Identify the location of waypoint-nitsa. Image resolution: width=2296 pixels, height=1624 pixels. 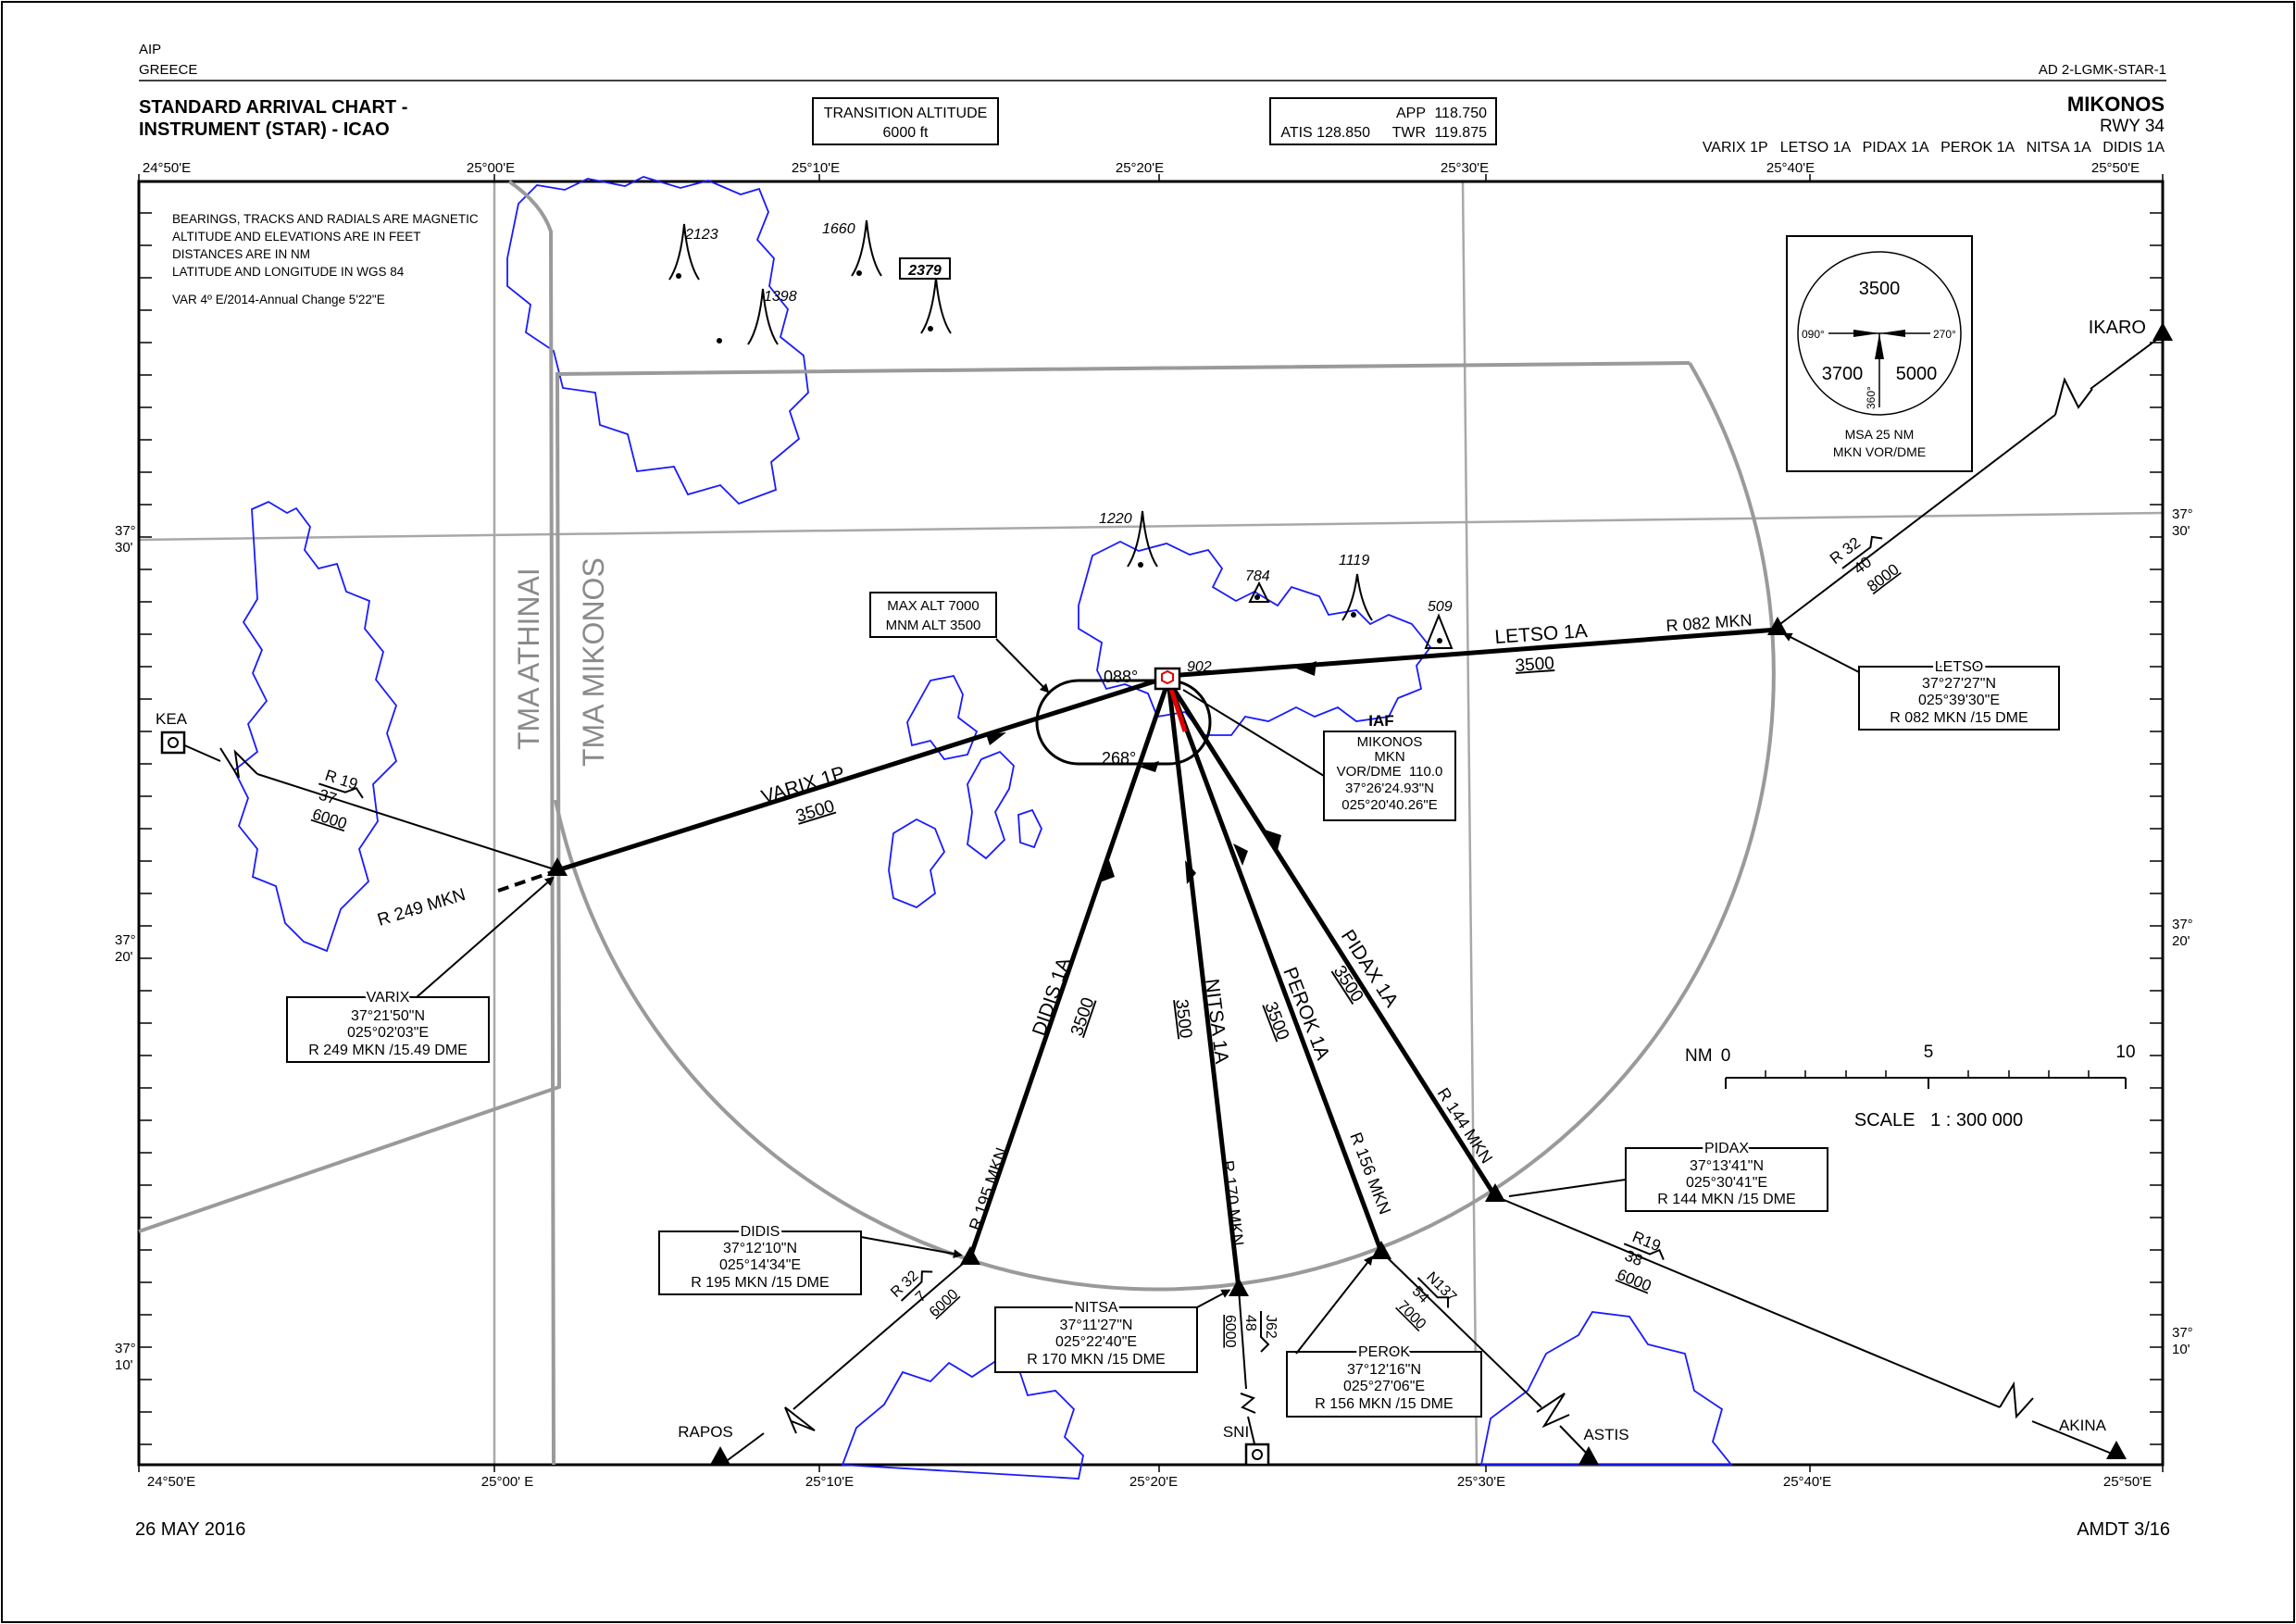
(1239, 1287).